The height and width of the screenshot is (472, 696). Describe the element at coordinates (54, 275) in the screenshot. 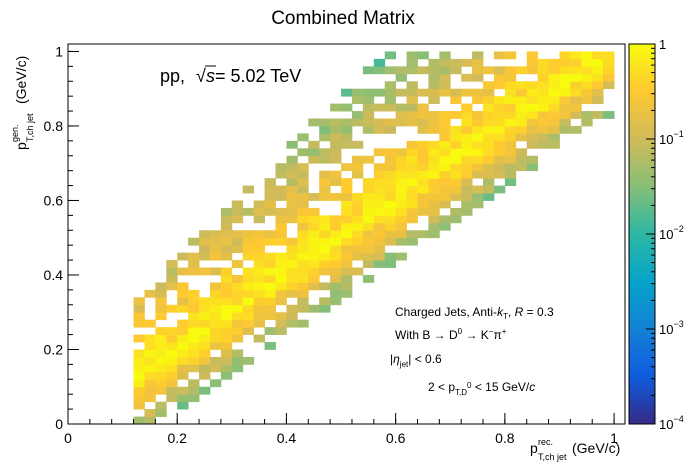

I see `y-tick-label: 0.4` at that location.